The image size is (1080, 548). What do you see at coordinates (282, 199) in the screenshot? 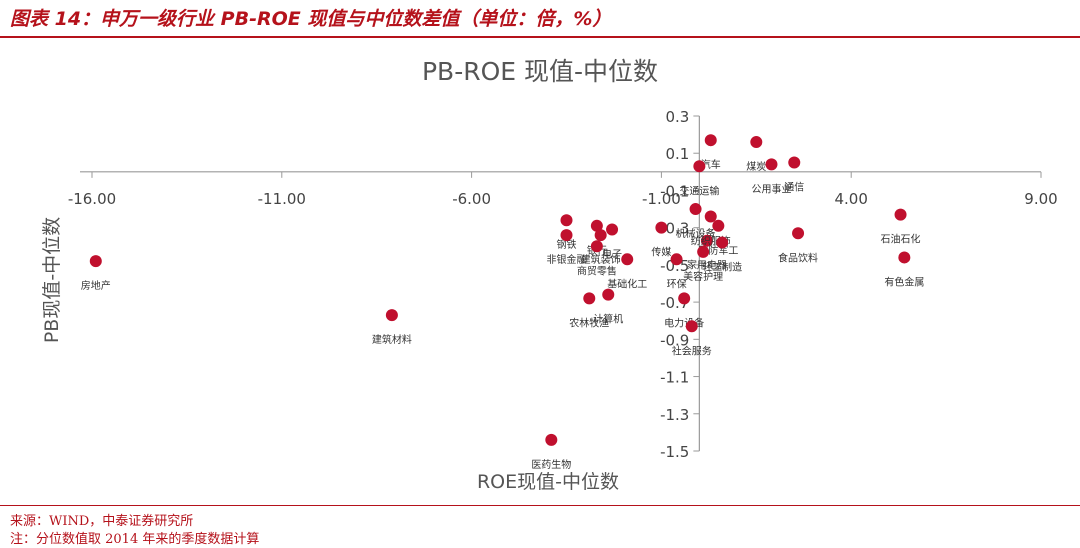
I see `x-tick-label: -11.00` at bounding box center [282, 199].